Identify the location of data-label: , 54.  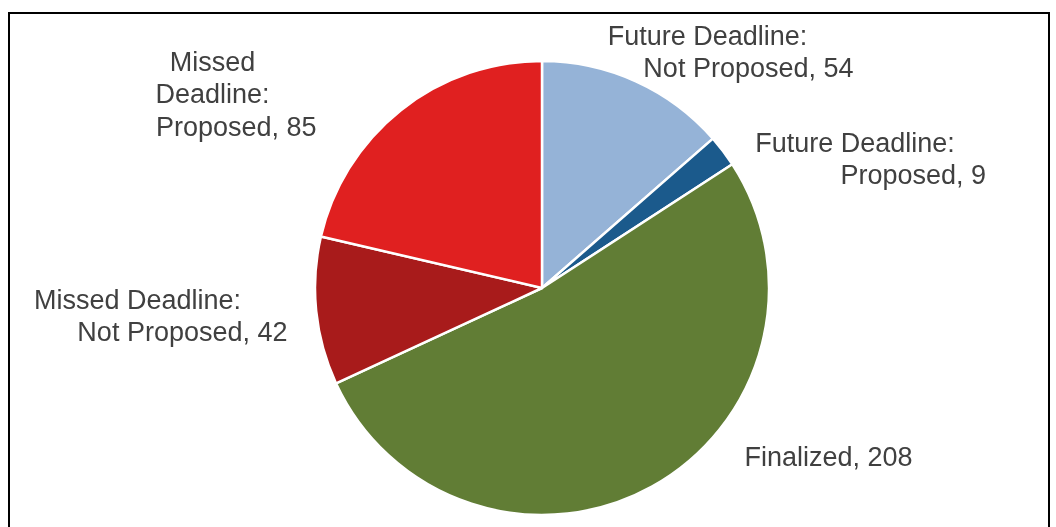
(831, 68).